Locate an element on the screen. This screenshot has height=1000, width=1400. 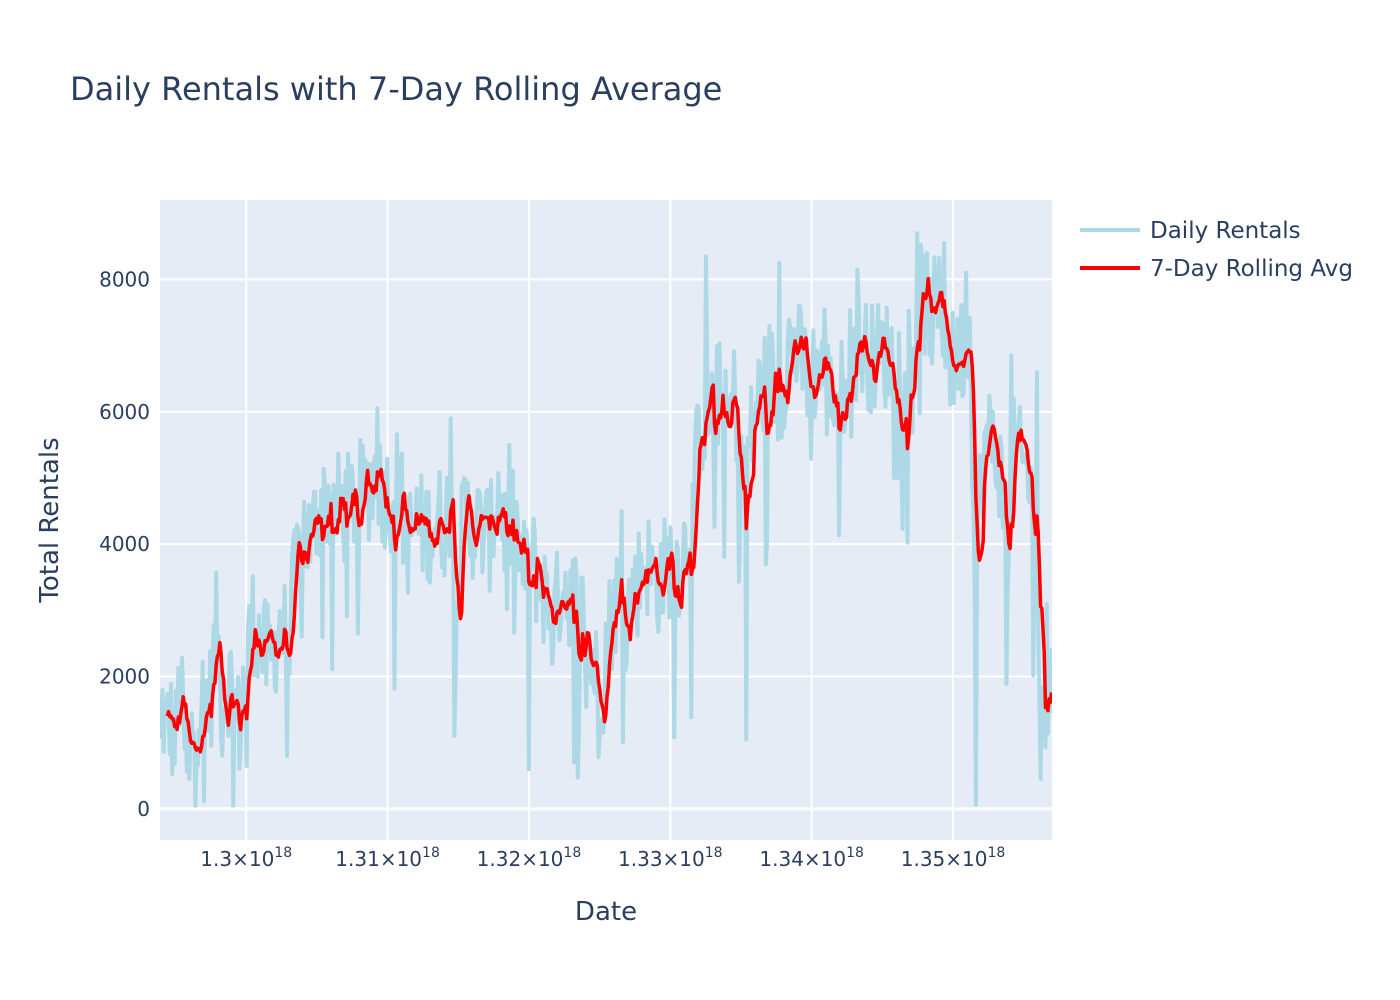
y-tick-label: 2000 is located at coordinates (124, 677).